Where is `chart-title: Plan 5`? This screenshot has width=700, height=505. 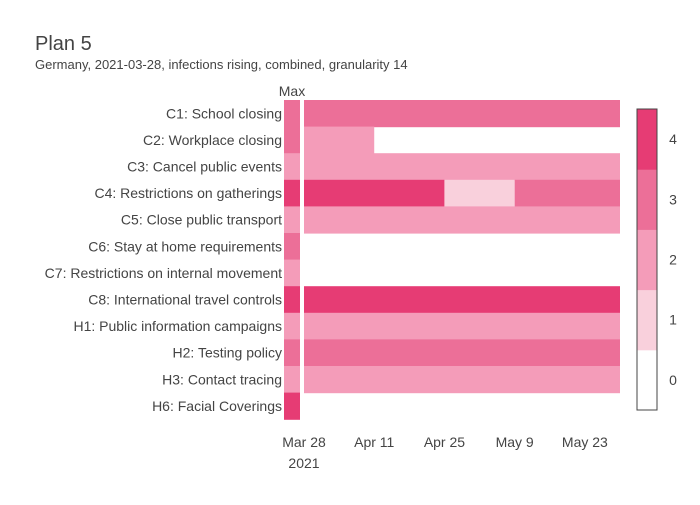
chart-title: Plan 5 is located at coordinates (63, 44).